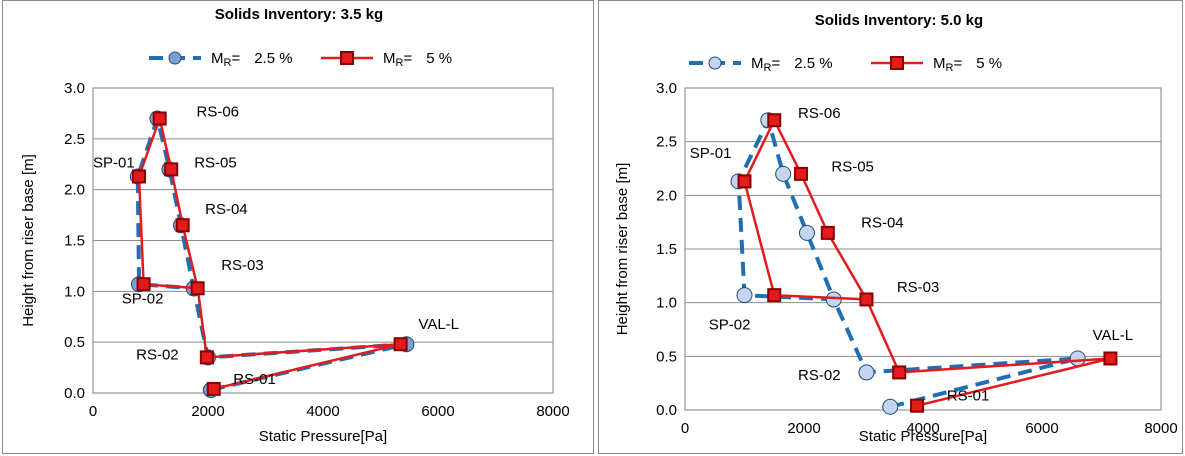 Image resolution: width=1185 pixels, height=456 pixels. I want to click on chart-title: Solids Inventory: 5.0 kg, so click(899, 20).